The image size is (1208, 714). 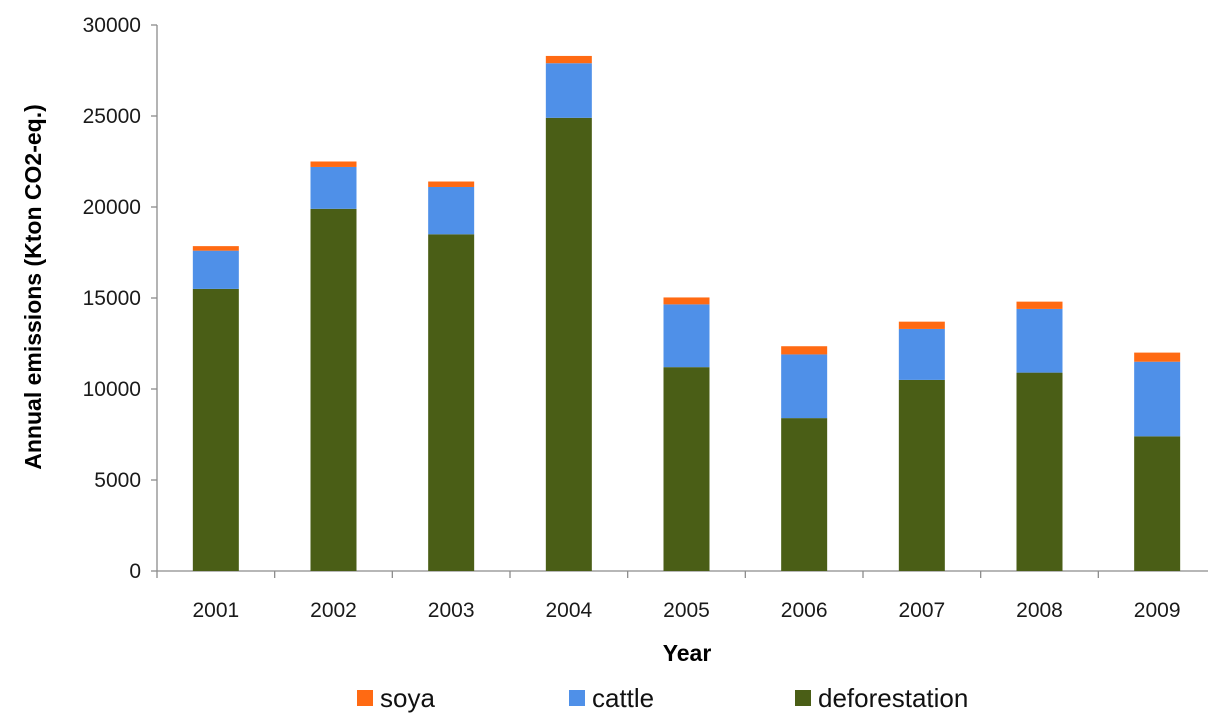 I want to click on x-tick-label-2002: 2002, so click(x=333, y=610).